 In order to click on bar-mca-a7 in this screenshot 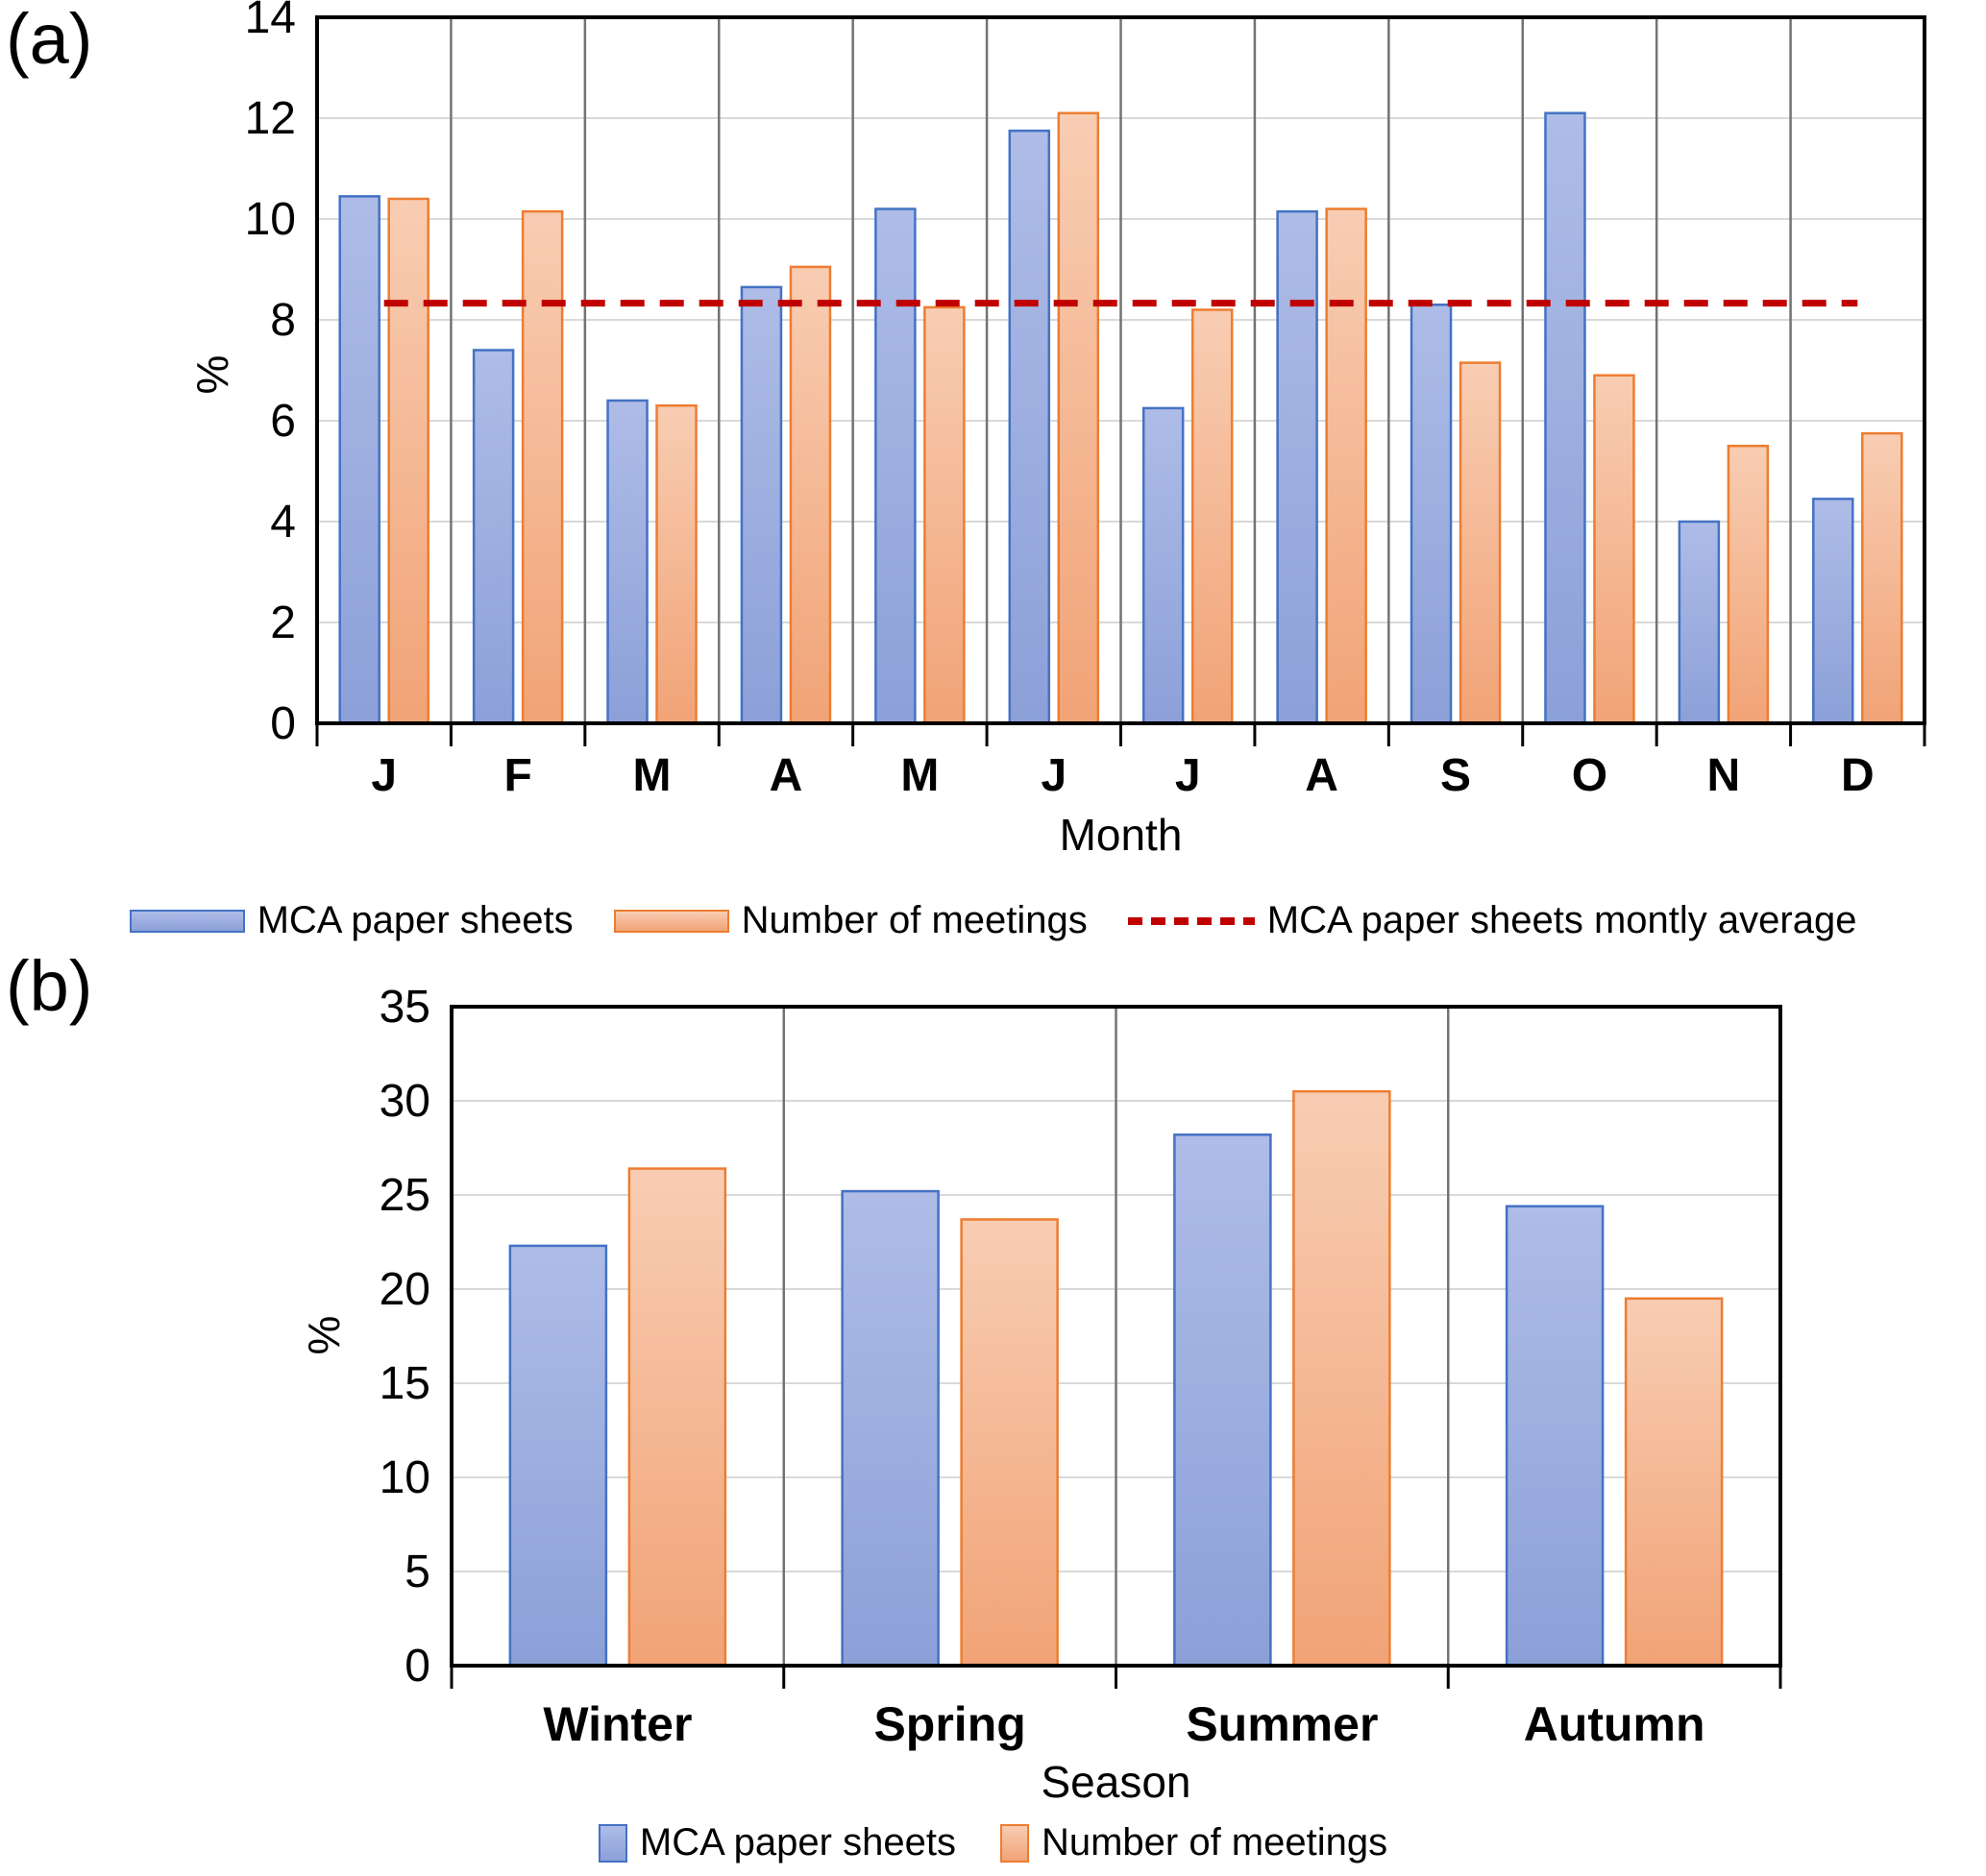, I will do `click(1297, 467)`.